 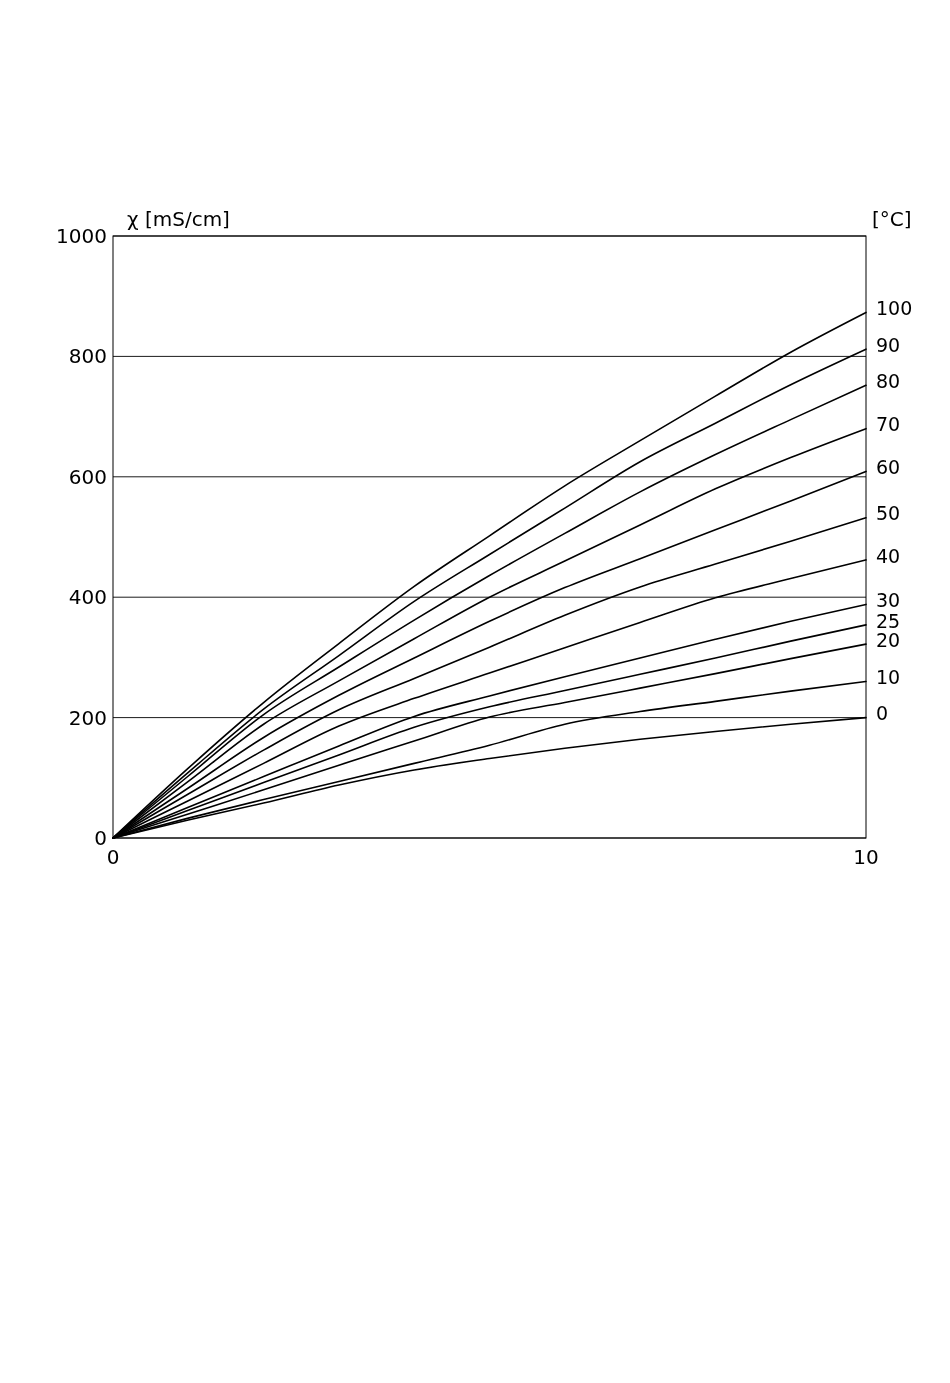 I want to click on series-label: 80, so click(x=888, y=380).